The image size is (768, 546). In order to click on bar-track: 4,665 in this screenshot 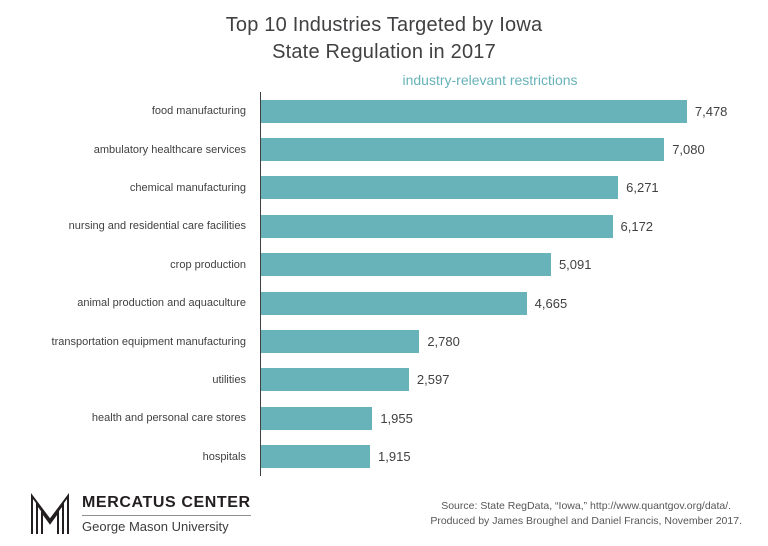, I will do `click(514, 303)`.